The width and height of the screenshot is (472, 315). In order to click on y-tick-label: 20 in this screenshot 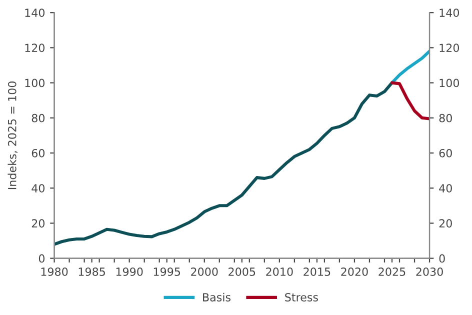, I will do `click(38, 223)`.